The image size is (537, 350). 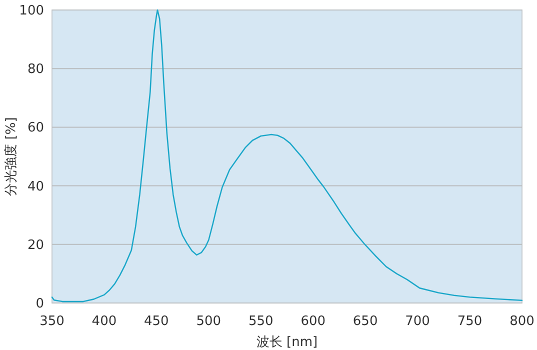 What do you see at coordinates (31, 11) in the screenshot?
I see `y-tick-label: 100` at bounding box center [31, 11].